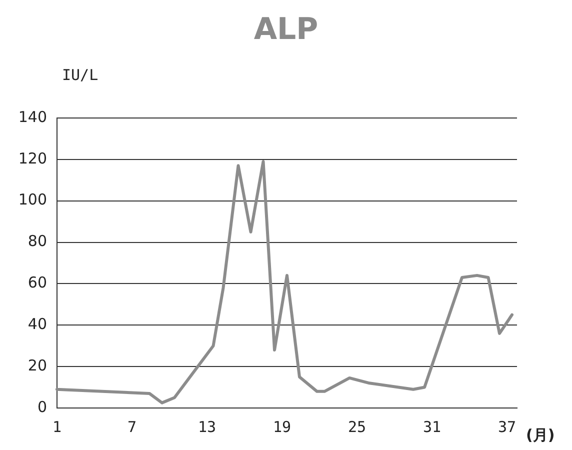 Image resolution: width=572 pixels, height=450 pixels. I want to click on x-tick-label: 7, so click(132, 427).